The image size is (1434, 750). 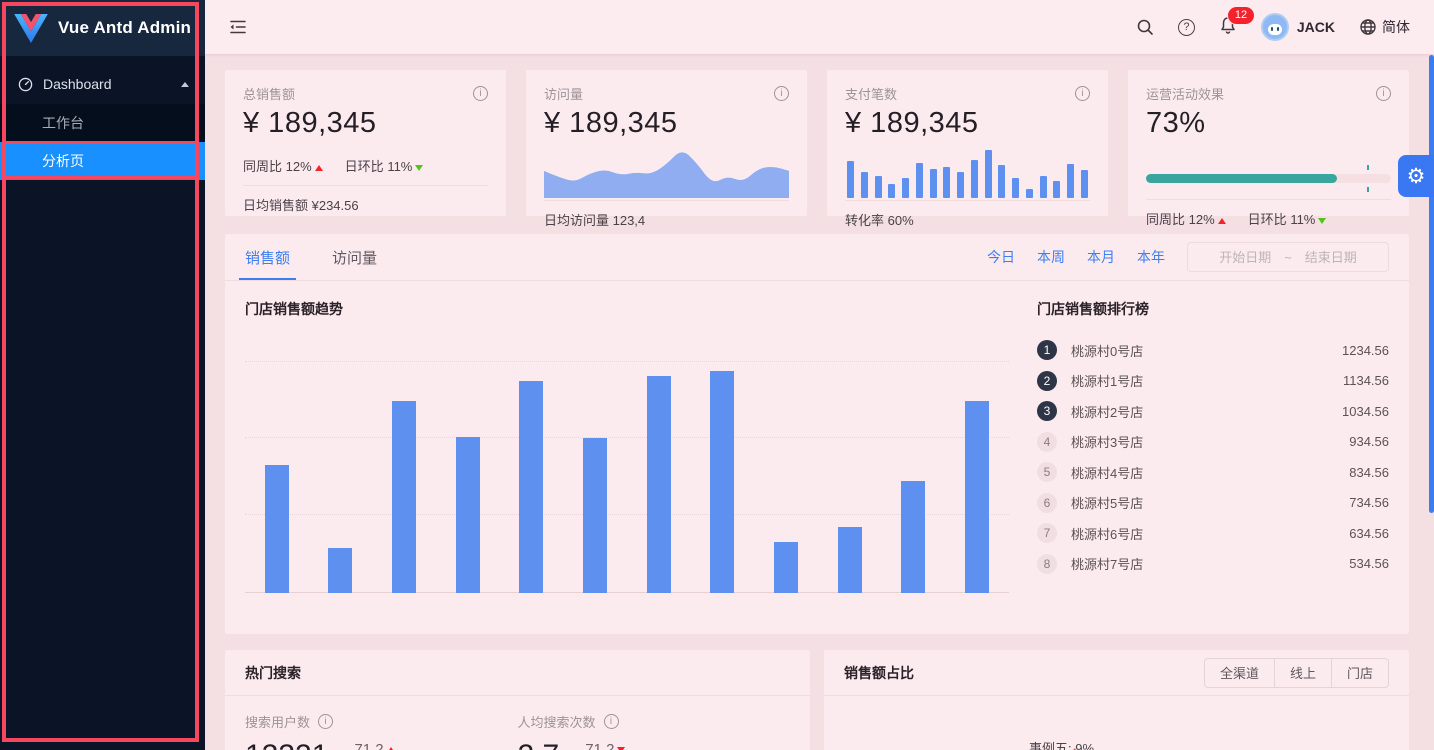 I want to click on submenu-label: 分析页, so click(x=63, y=161).